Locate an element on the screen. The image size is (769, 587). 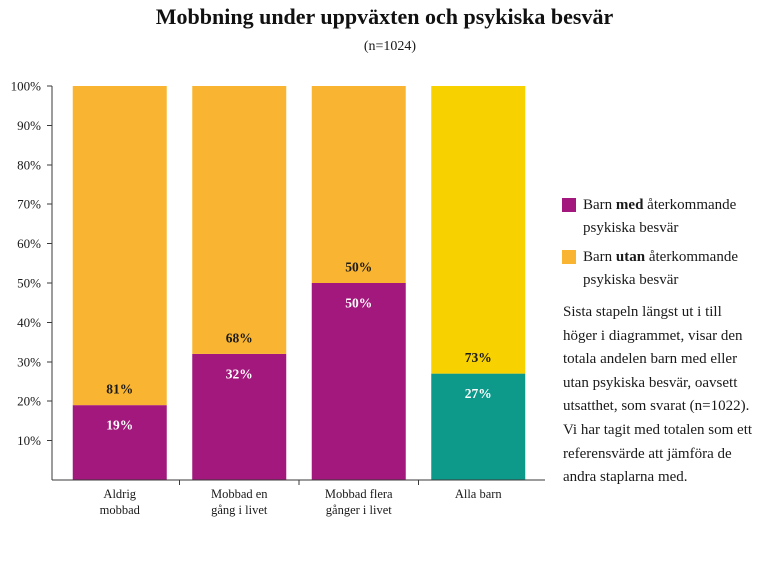
y-tick-label: 100% is located at coordinates (26, 86).